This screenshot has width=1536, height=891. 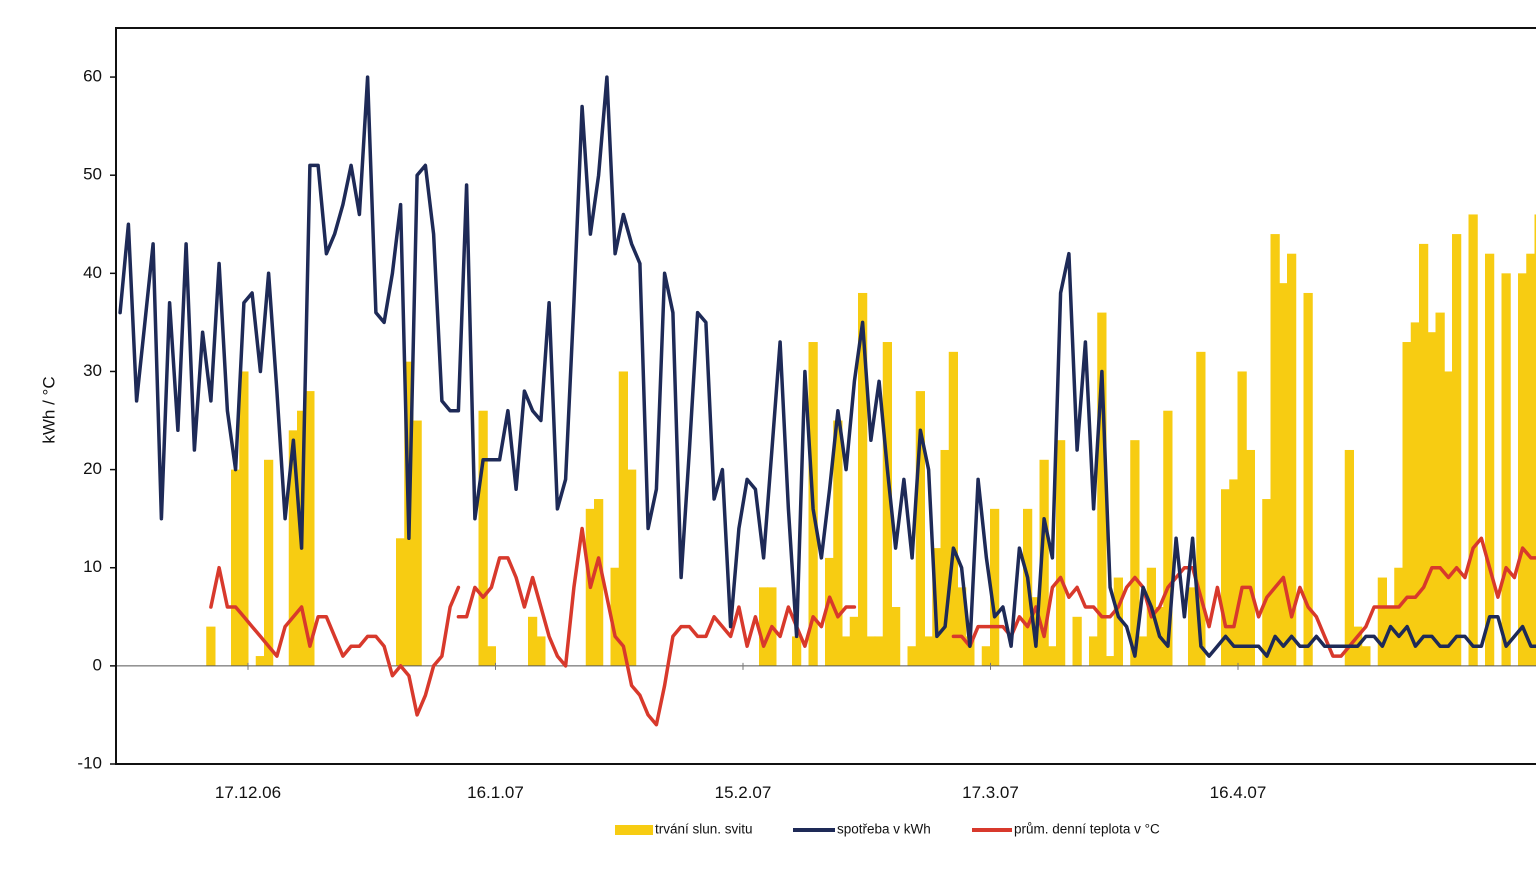 What do you see at coordinates (92, 76) in the screenshot?
I see `y-tick-label: 60` at bounding box center [92, 76].